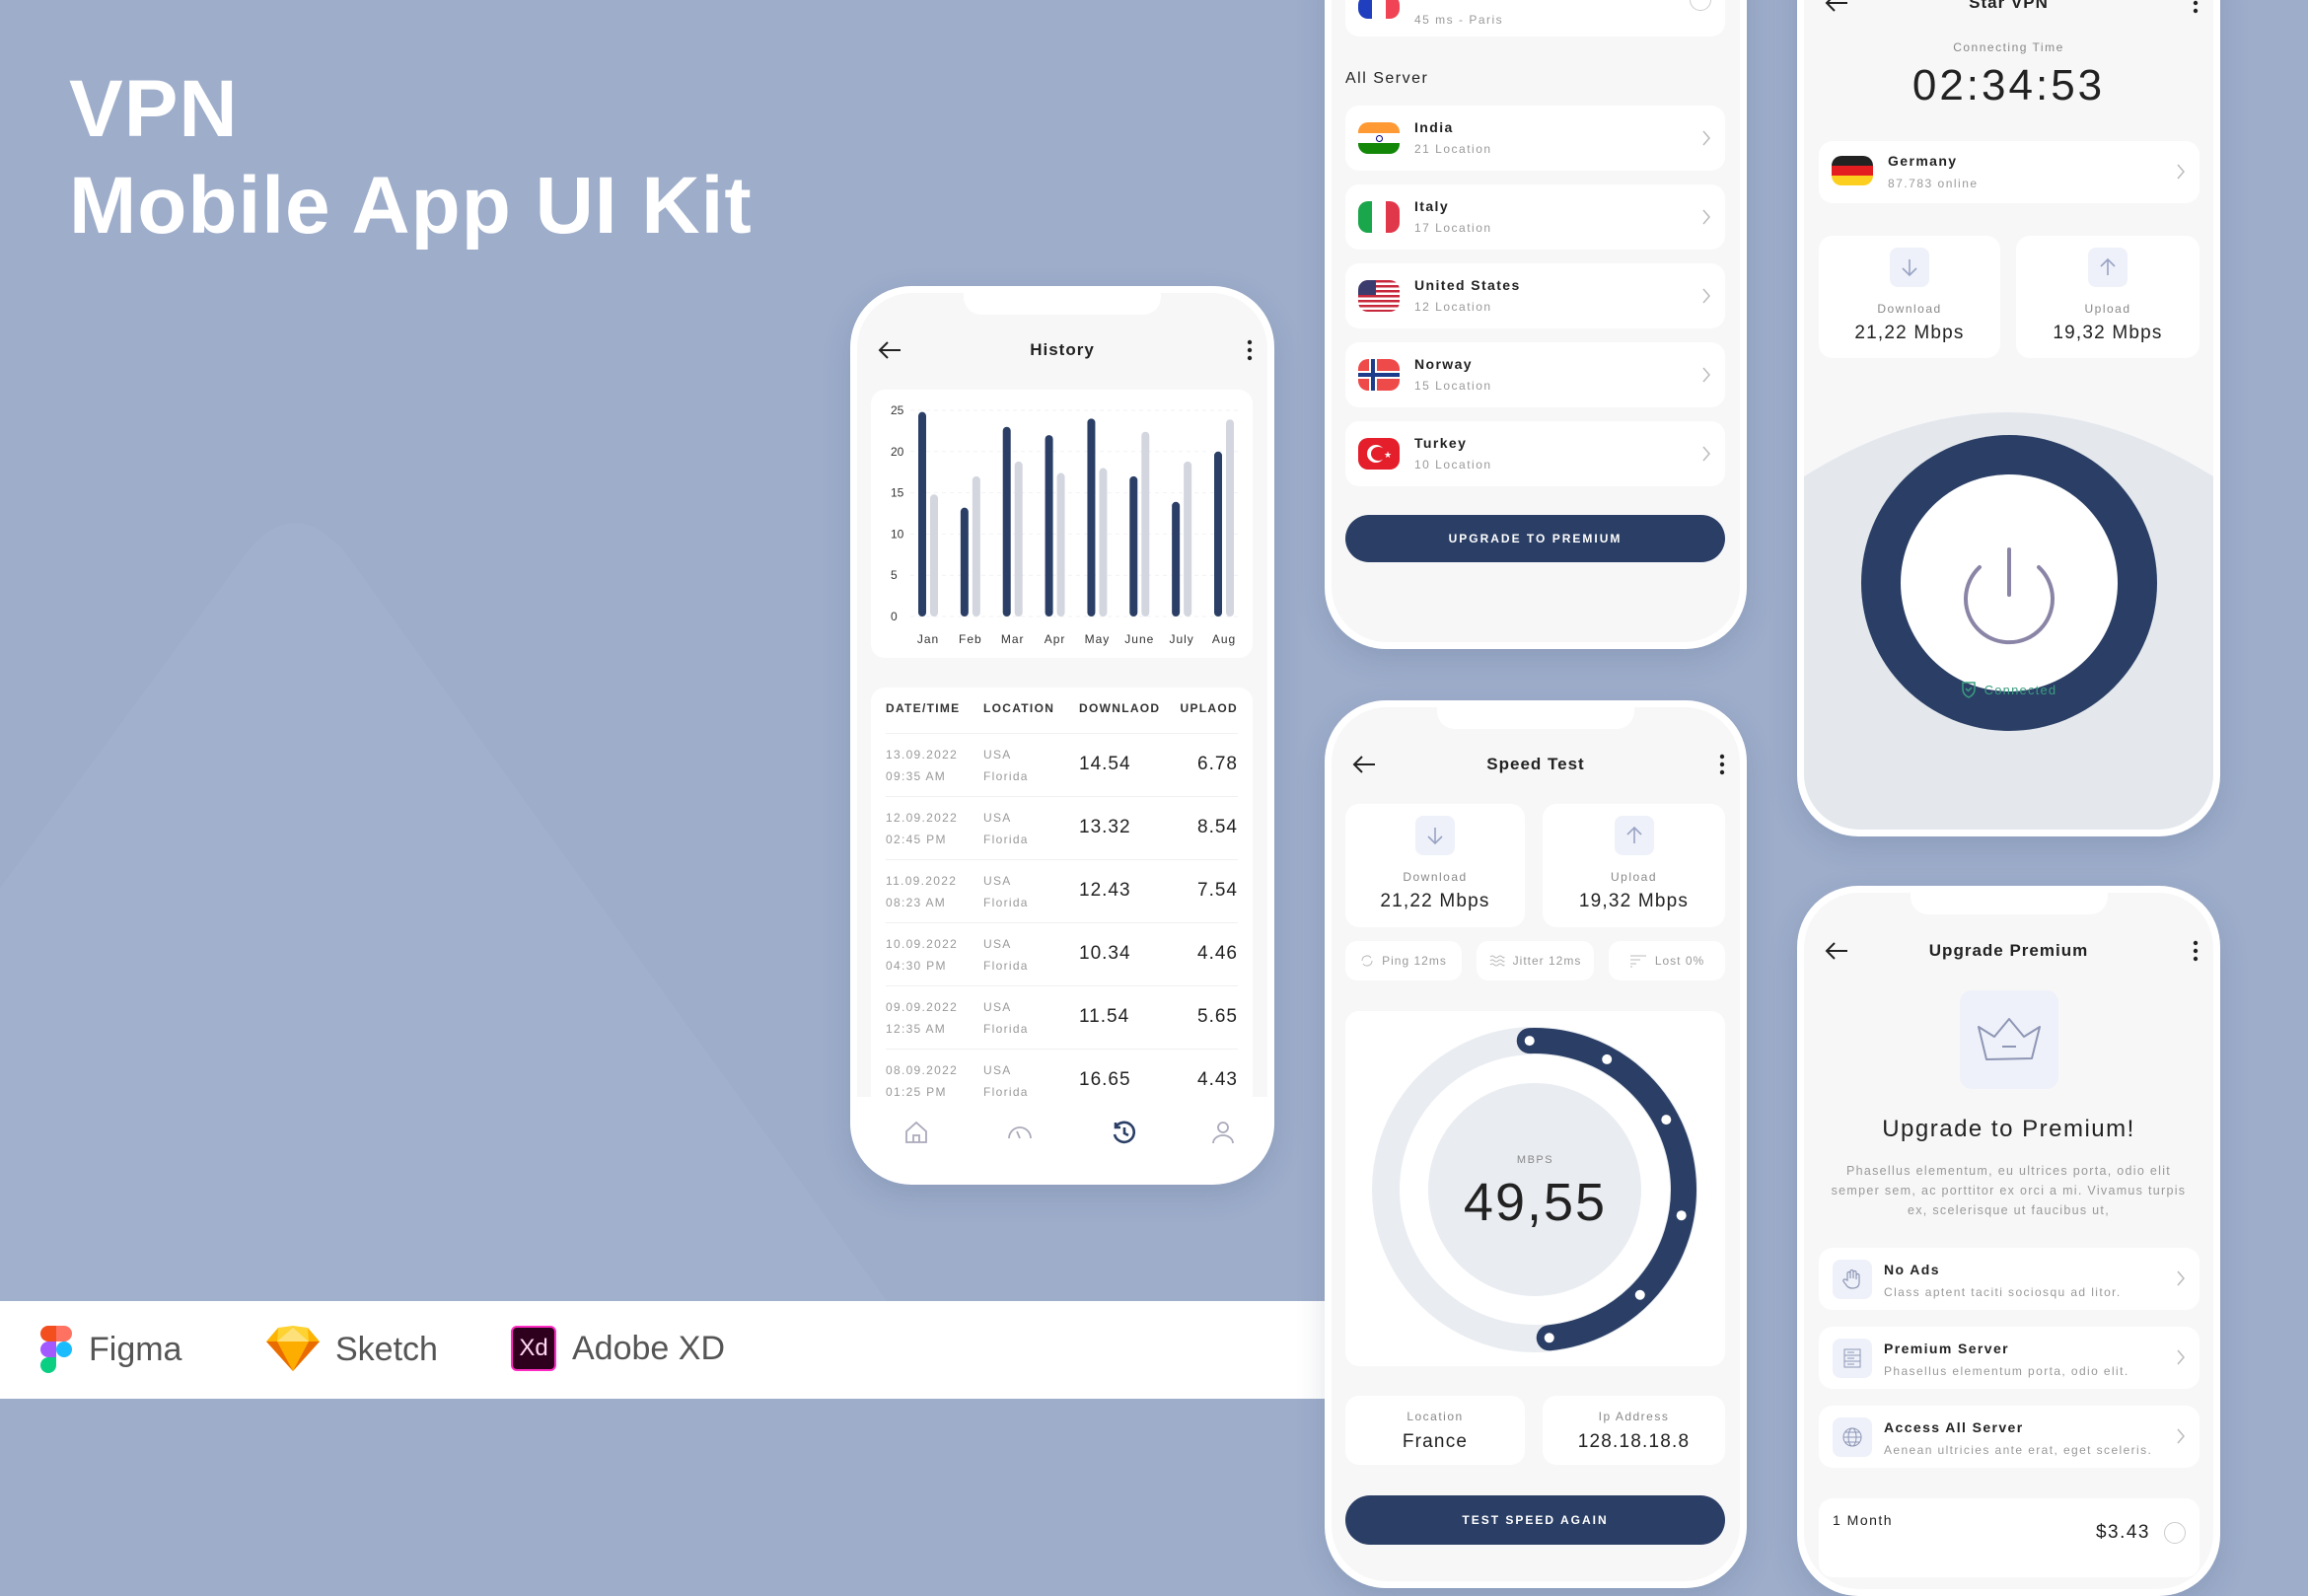 Image resolution: width=2308 pixels, height=1596 pixels. Describe the element at coordinates (1535, 453) in the screenshot. I see `server-item-turkey: ★ Turkey 10 Location` at that location.